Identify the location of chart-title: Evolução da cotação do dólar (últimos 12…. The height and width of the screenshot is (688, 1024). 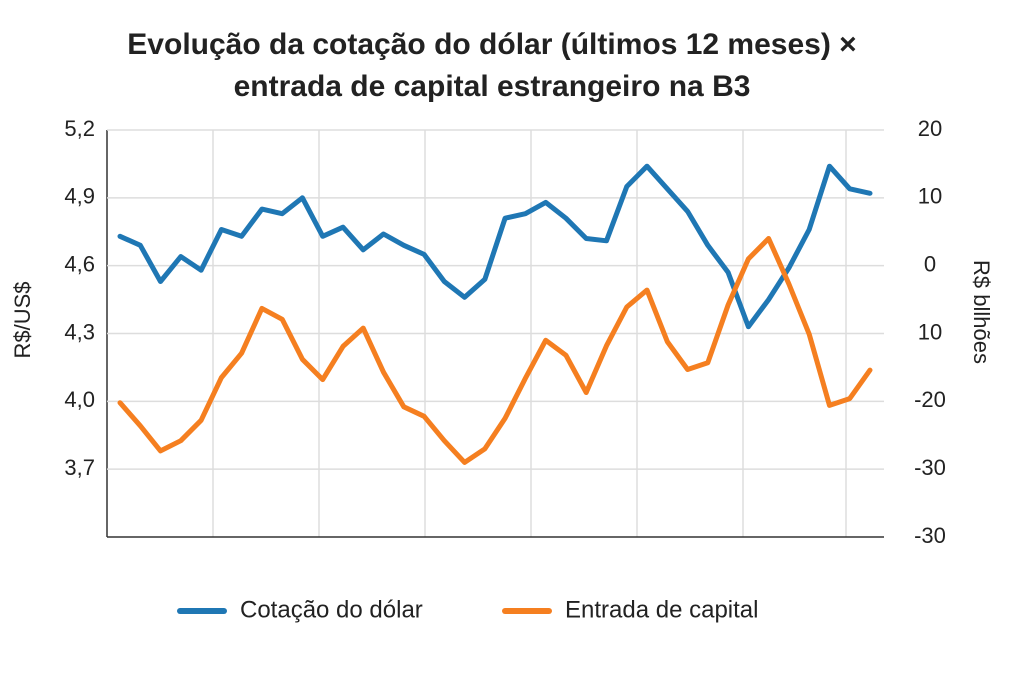
(491, 44).